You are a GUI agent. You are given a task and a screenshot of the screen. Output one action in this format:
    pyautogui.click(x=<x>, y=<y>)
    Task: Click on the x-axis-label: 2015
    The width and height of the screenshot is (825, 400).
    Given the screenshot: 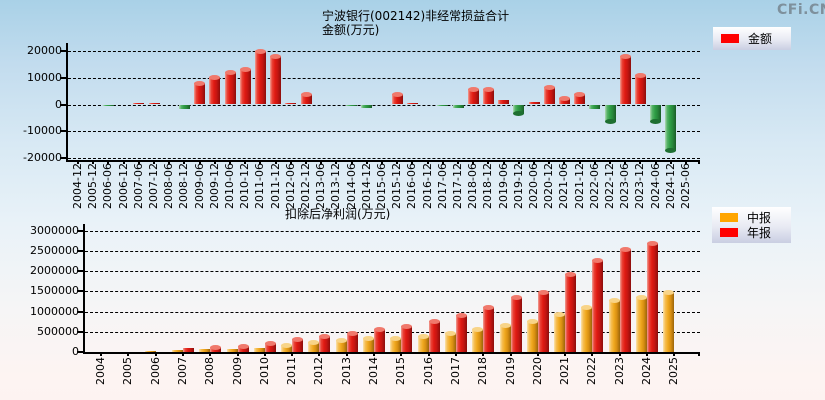 What is the action you would take?
    pyautogui.click(x=401, y=371)
    